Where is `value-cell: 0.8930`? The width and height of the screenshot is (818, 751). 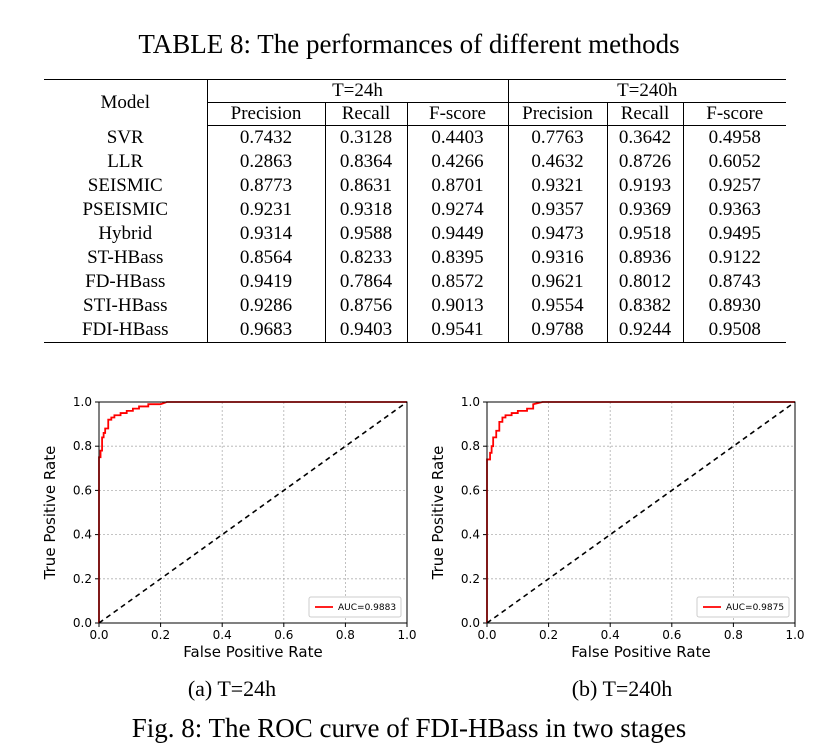 value-cell: 0.8930 is located at coordinates (734, 306).